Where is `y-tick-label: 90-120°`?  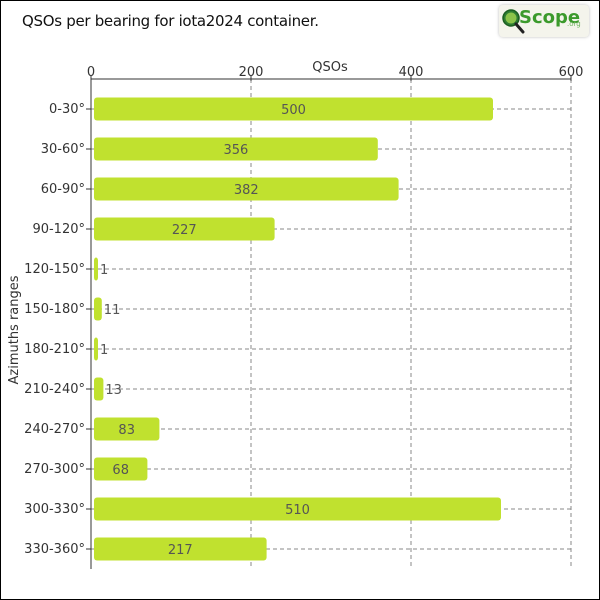 y-tick-label: 90-120° is located at coordinates (58, 229).